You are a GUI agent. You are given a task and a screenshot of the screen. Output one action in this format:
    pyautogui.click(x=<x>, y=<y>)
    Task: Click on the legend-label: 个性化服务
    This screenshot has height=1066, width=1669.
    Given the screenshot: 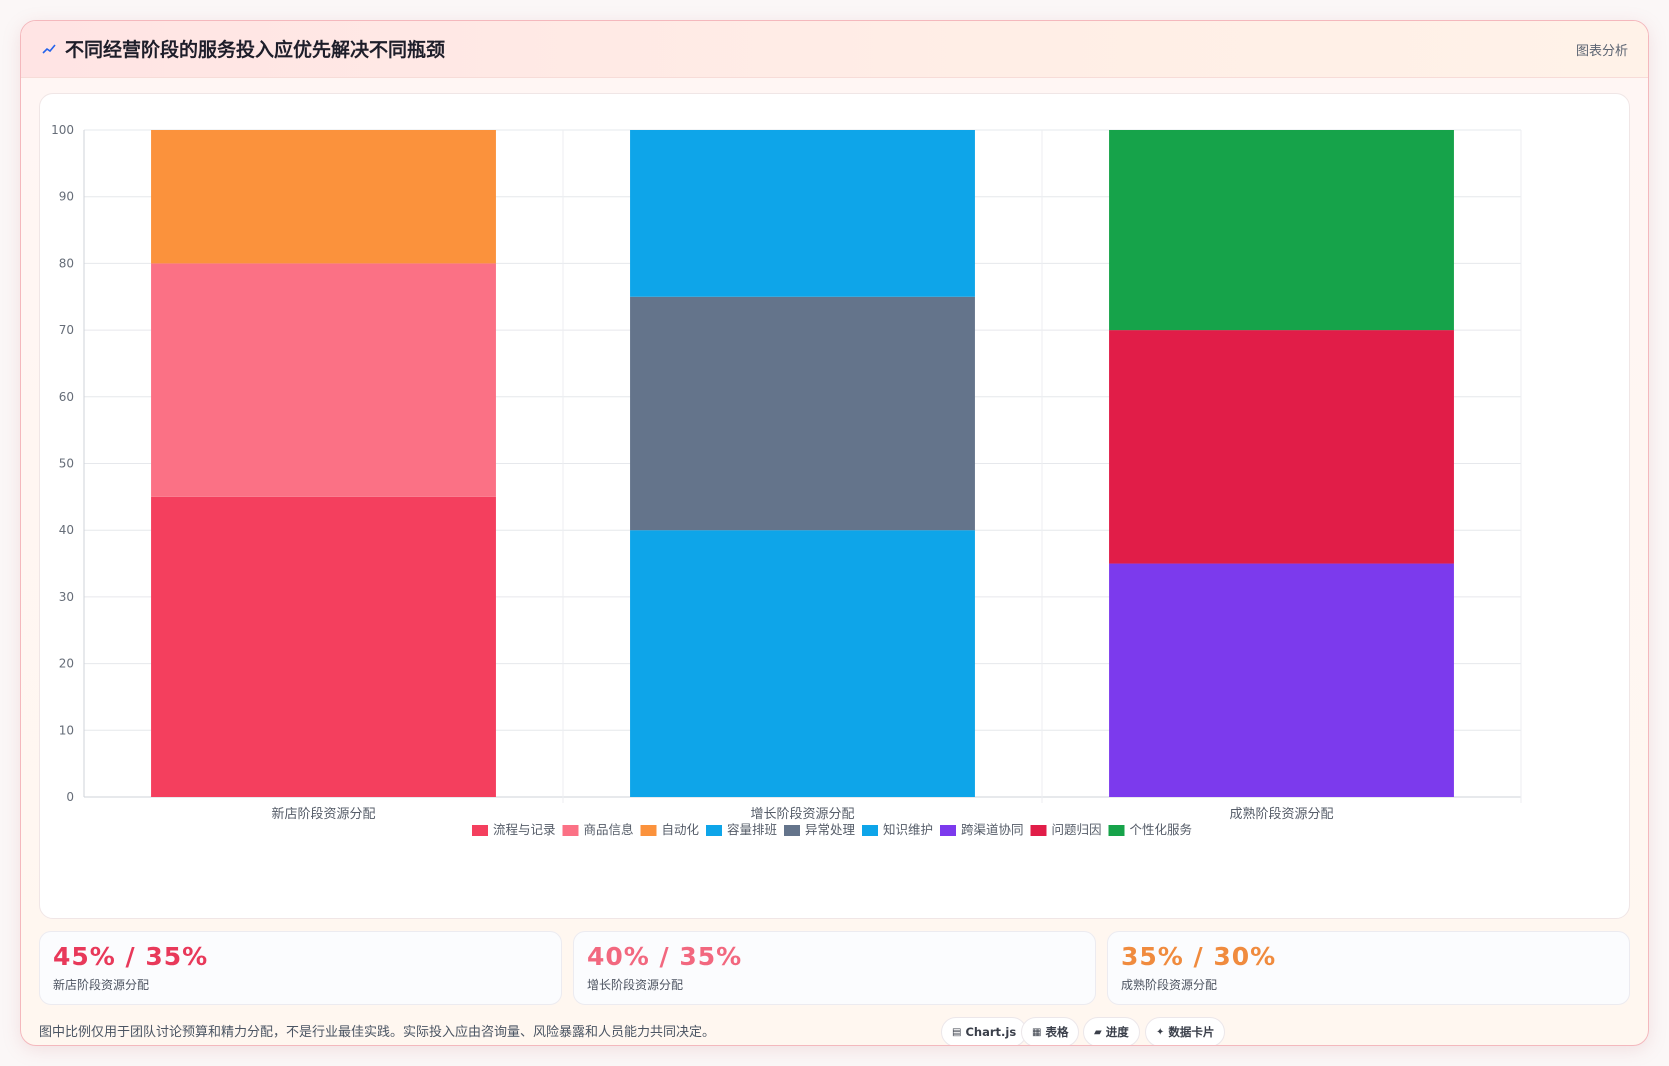 What is the action you would take?
    pyautogui.click(x=1161, y=829)
    